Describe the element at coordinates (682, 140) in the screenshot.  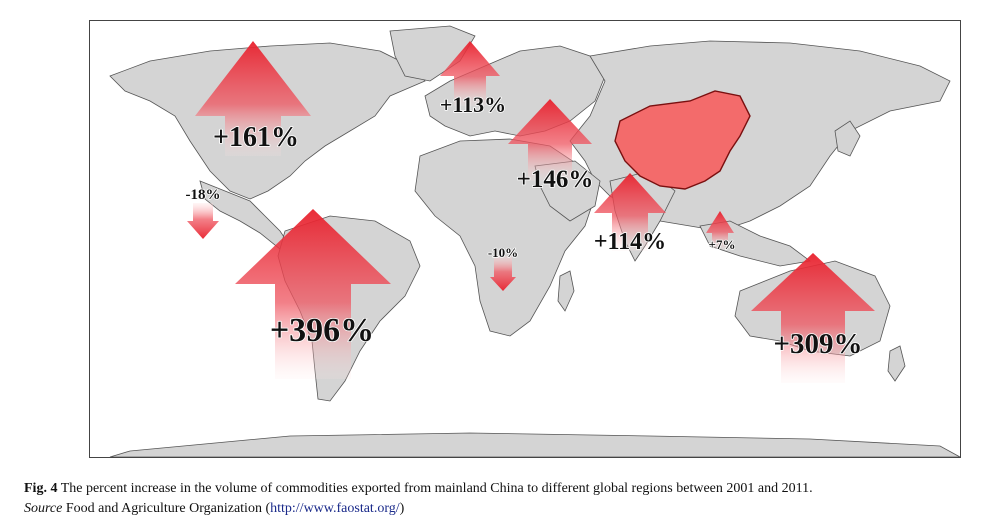
I see `china-region` at that location.